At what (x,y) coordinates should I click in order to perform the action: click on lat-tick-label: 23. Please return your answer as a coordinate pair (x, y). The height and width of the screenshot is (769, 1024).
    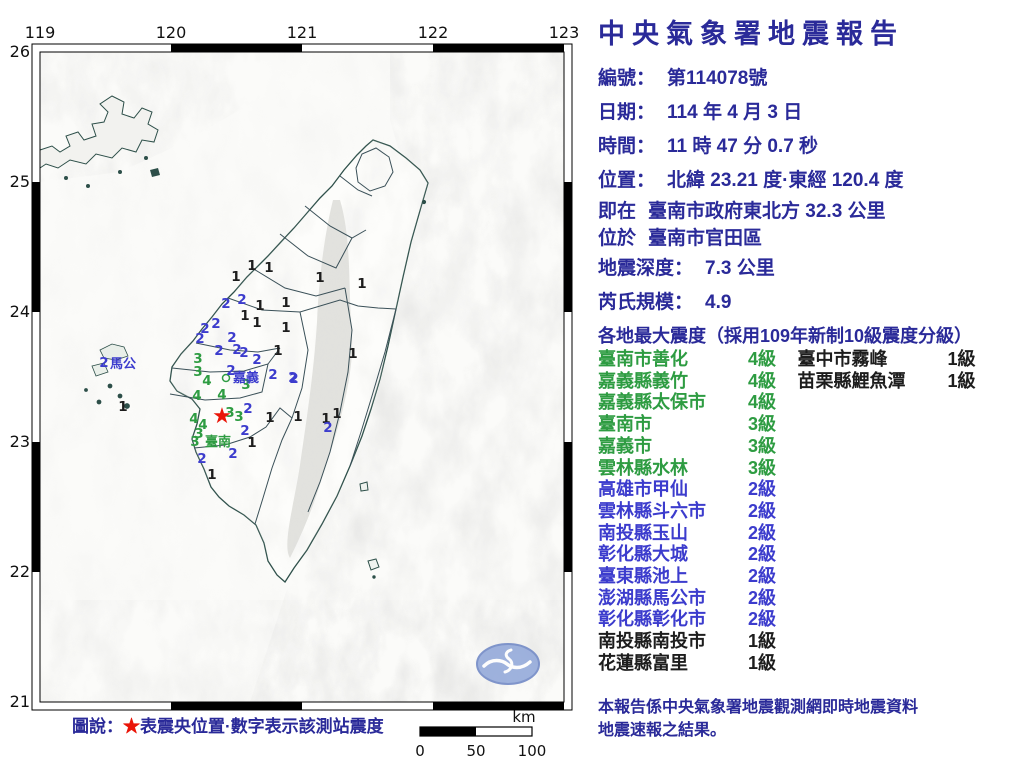
    Looking at the image, I should click on (20, 441).